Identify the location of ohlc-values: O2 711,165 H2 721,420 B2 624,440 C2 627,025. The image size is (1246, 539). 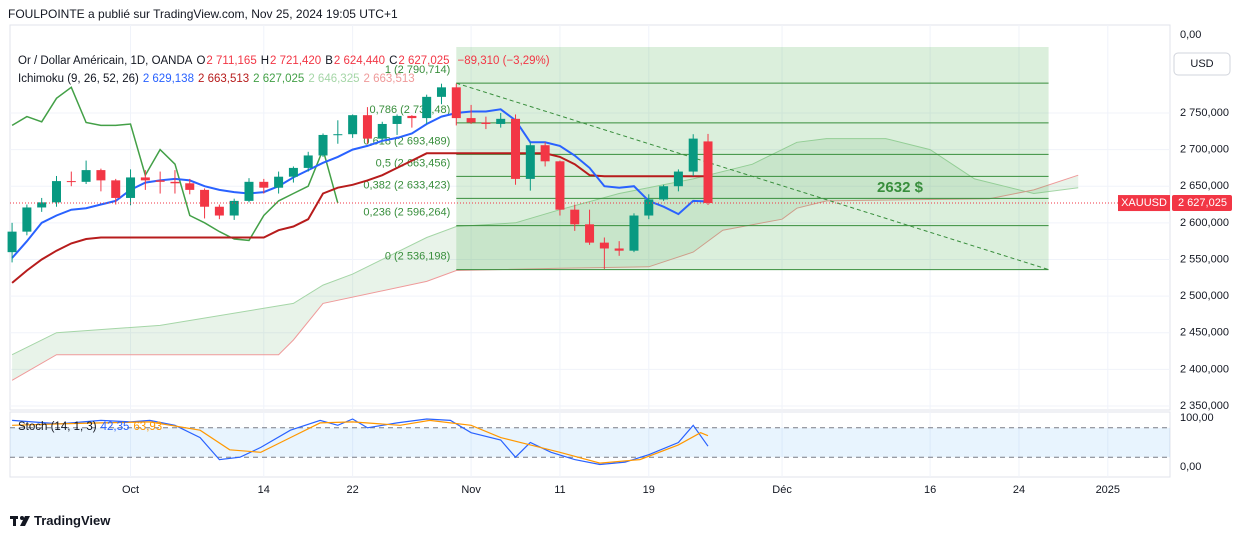
(324, 61).